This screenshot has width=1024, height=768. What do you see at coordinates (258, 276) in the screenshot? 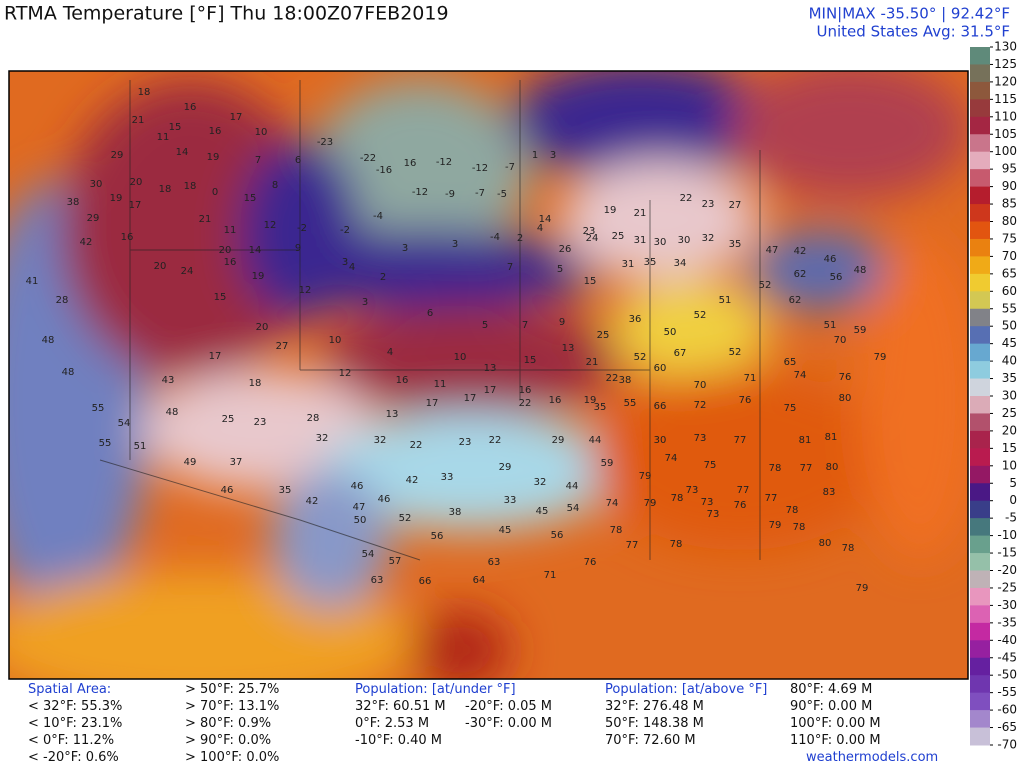
I see `station-temp: 19` at bounding box center [258, 276].